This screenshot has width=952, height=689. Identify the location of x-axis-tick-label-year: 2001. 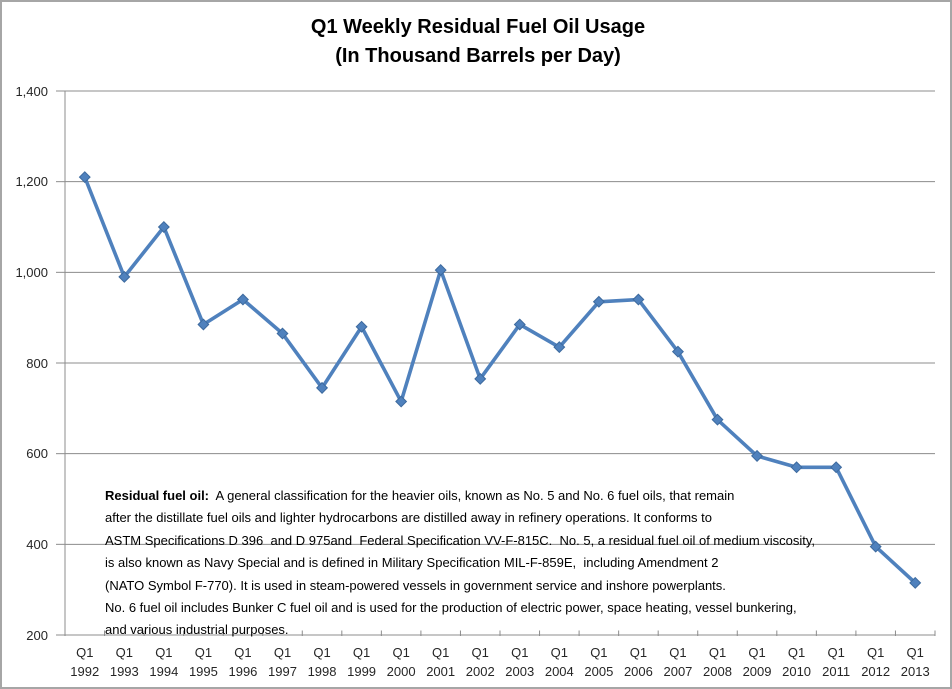
(441, 671).